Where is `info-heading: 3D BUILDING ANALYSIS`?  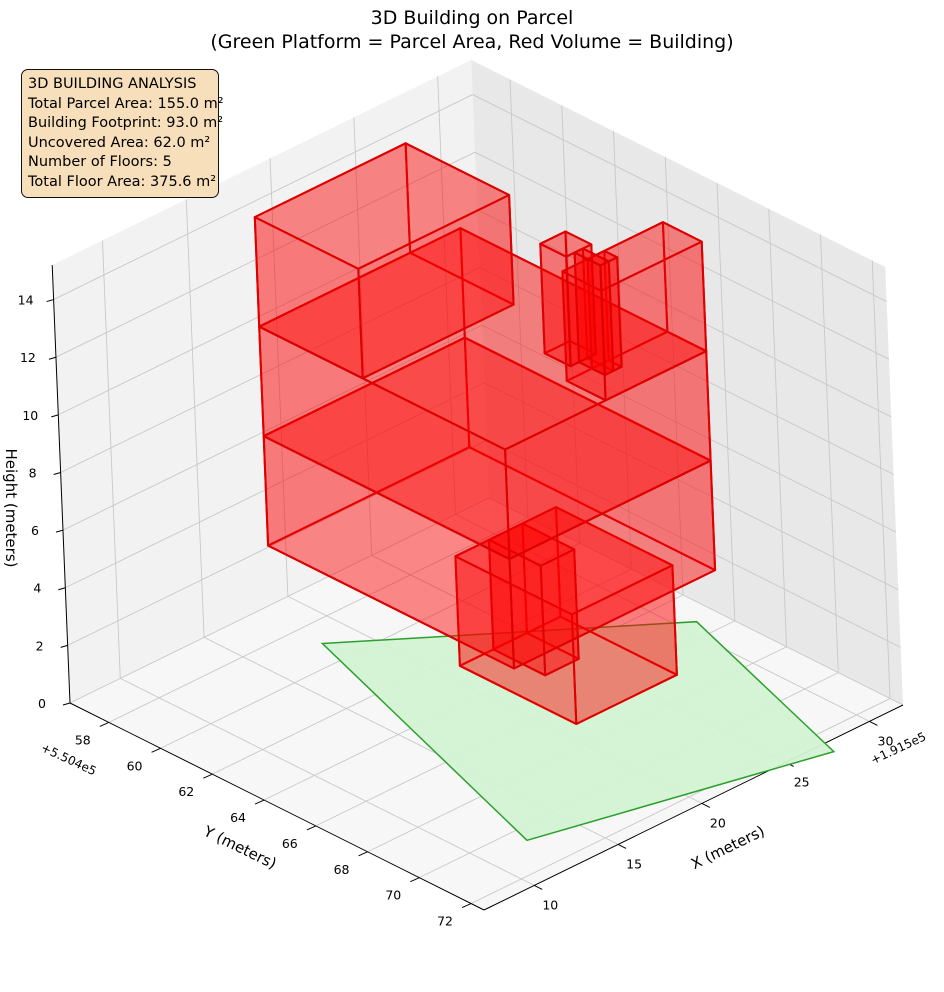
info-heading: 3D BUILDING ANALYSIS is located at coordinates (112, 84).